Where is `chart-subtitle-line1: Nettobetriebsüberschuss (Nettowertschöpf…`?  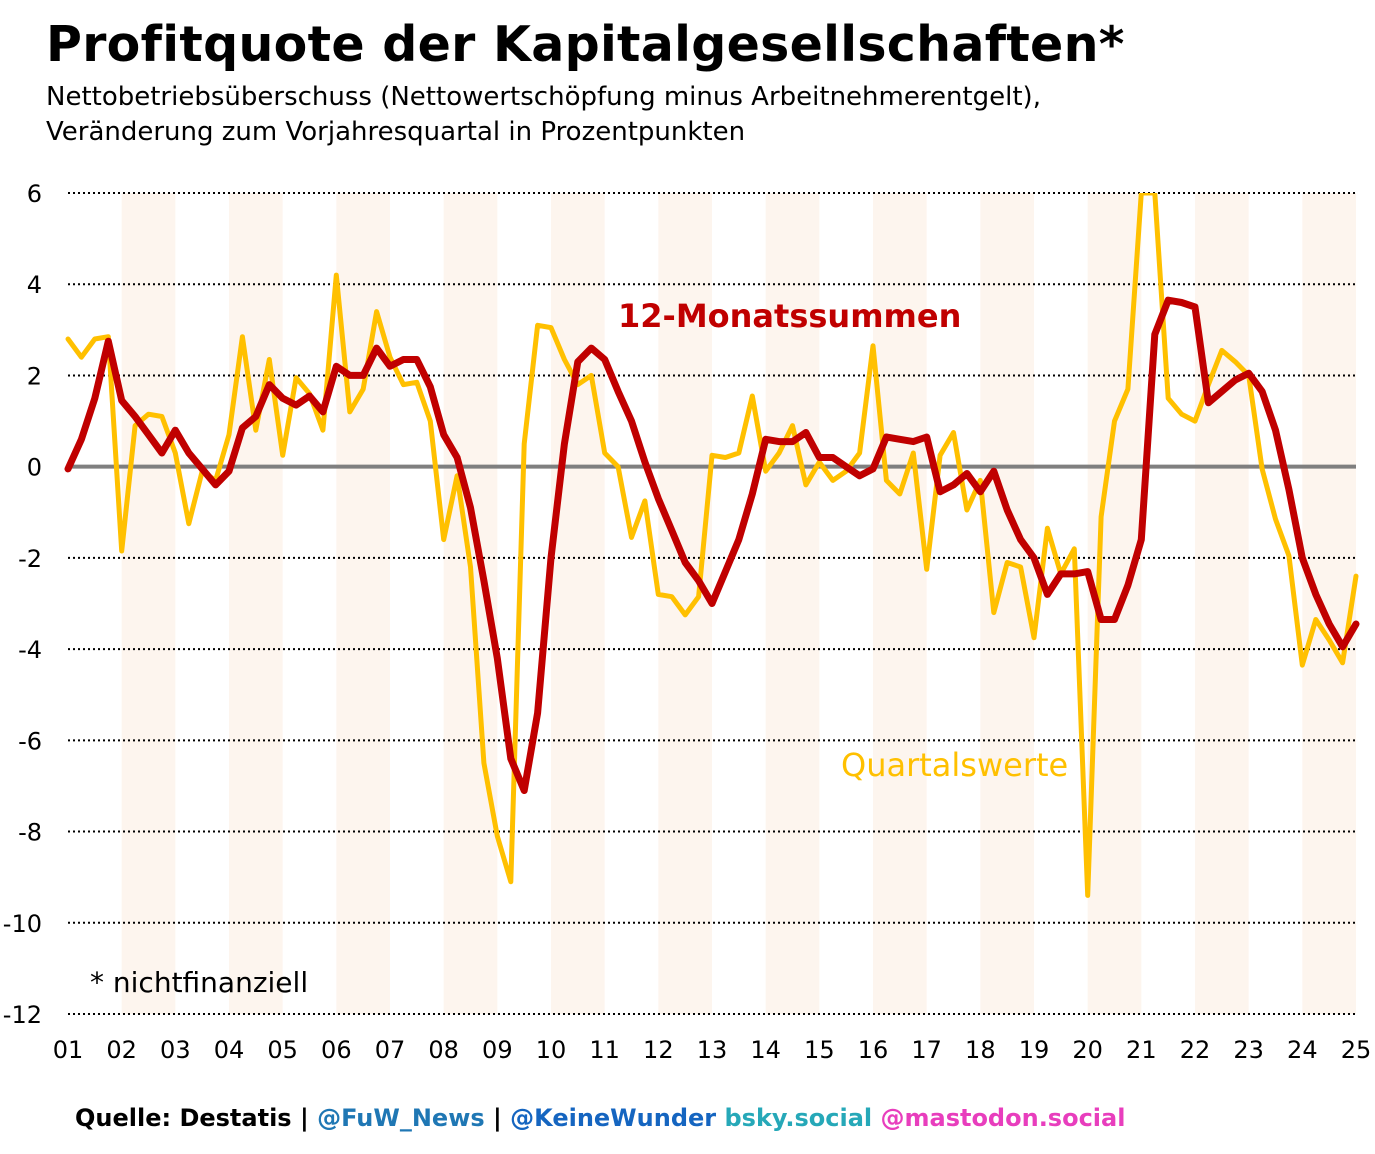
chart-subtitle-line1: Nettobetriebsüberschuss (Nettowertschöpf… is located at coordinates (543, 97).